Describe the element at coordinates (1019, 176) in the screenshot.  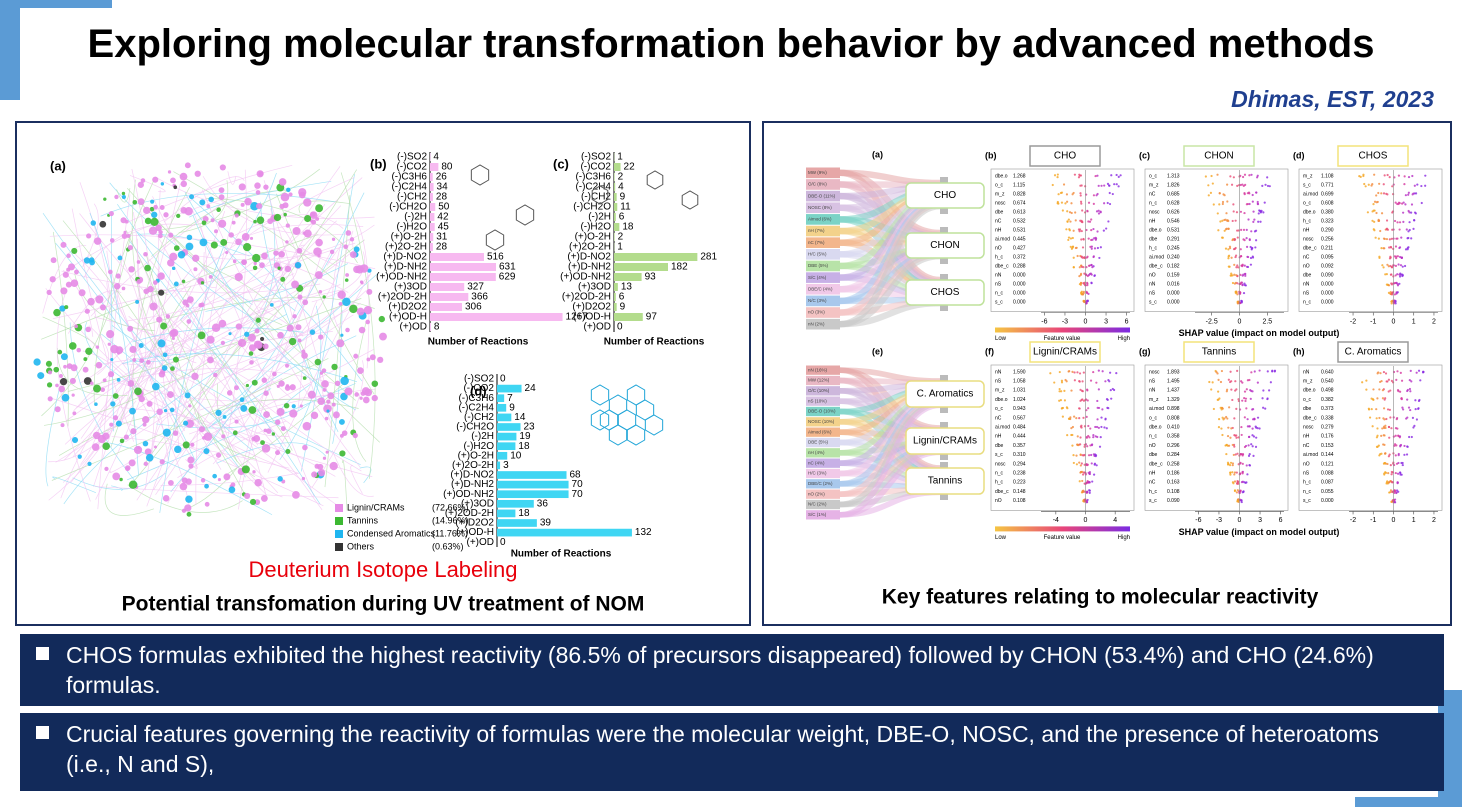
I see `feature-importance: 1.268` at that location.